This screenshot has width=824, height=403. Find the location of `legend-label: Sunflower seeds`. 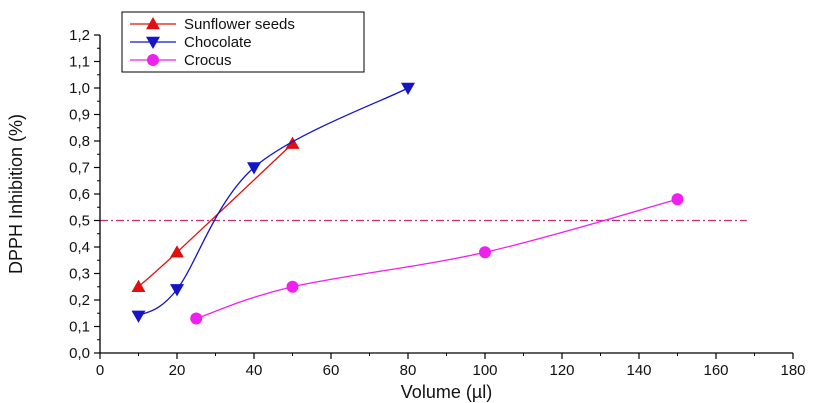

legend-label: Sunflower seeds is located at coordinates (239, 24).